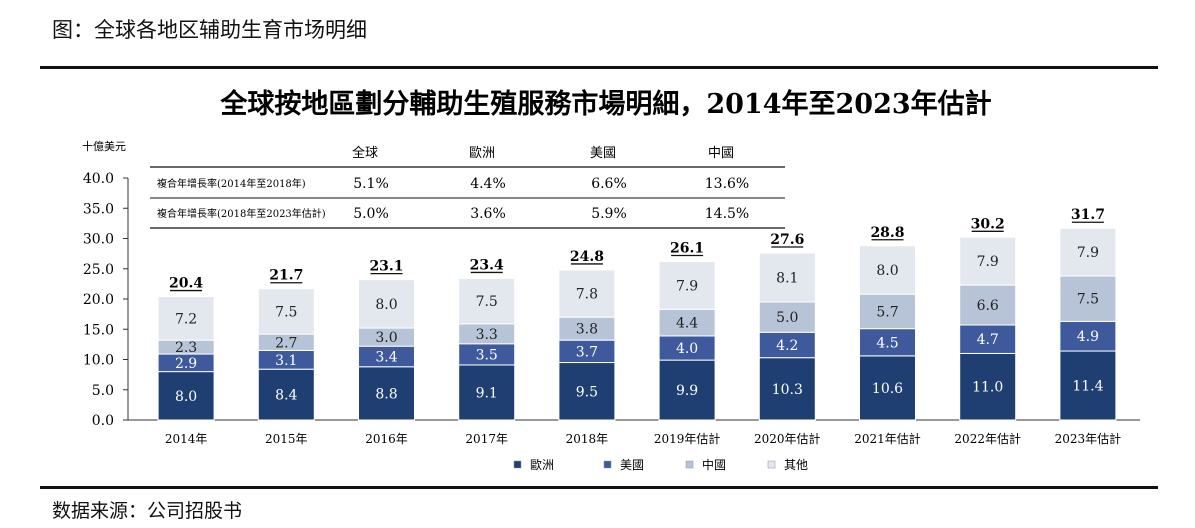 The width and height of the screenshot is (1195, 528). I want to click on table-cell: 5.9%, so click(609, 214).